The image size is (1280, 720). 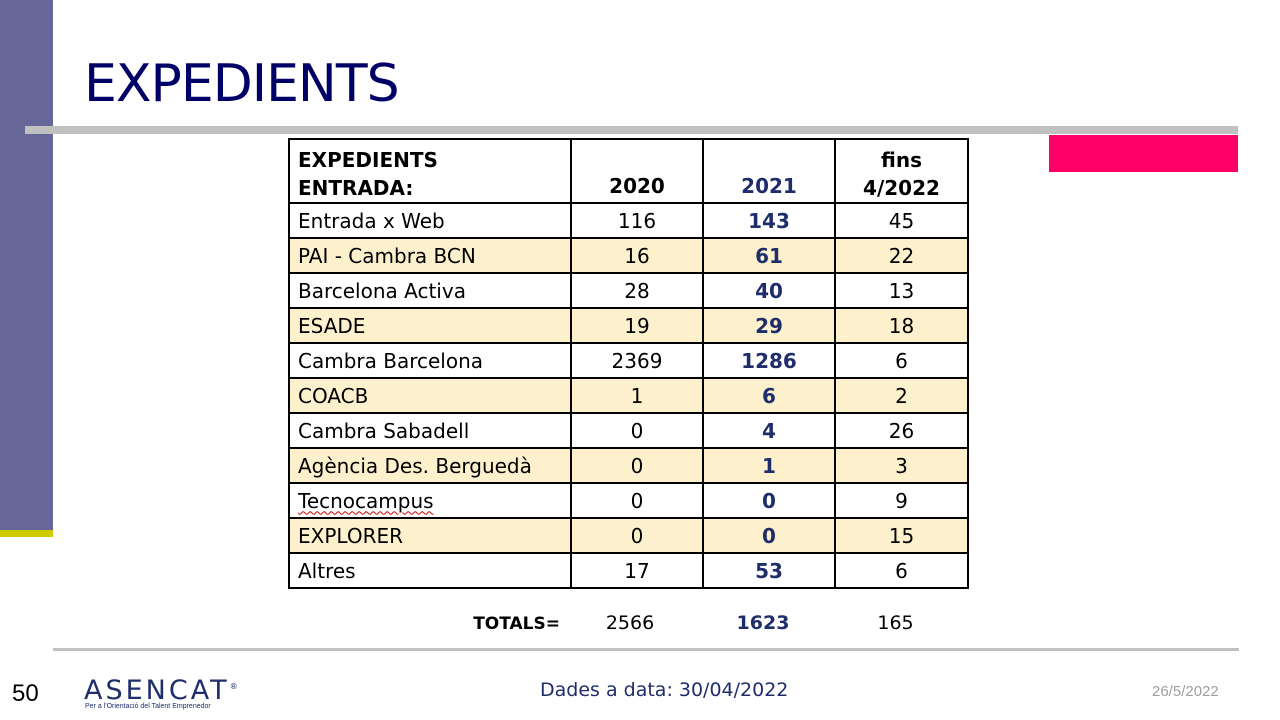 I want to click on row-name: ESADE, so click(x=430, y=325).